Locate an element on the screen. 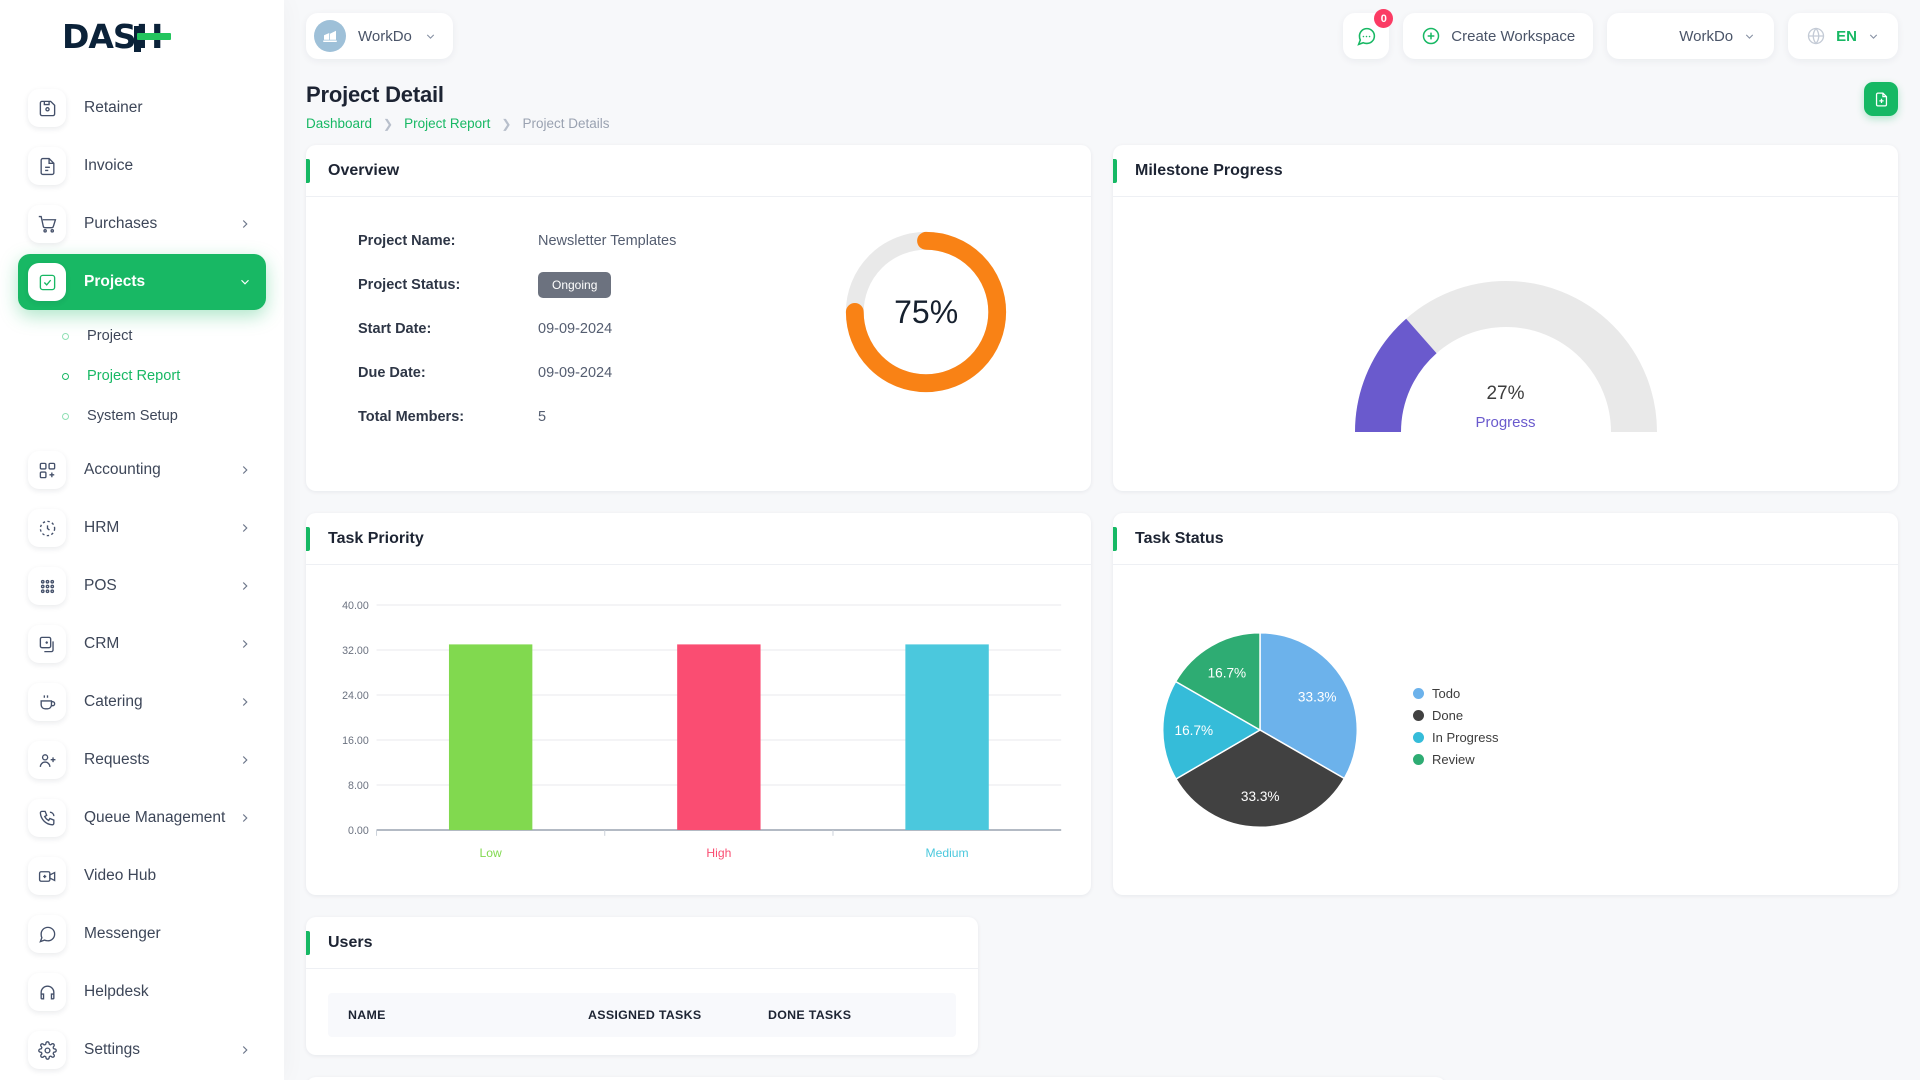  field-label: Project Name: is located at coordinates (407, 241).